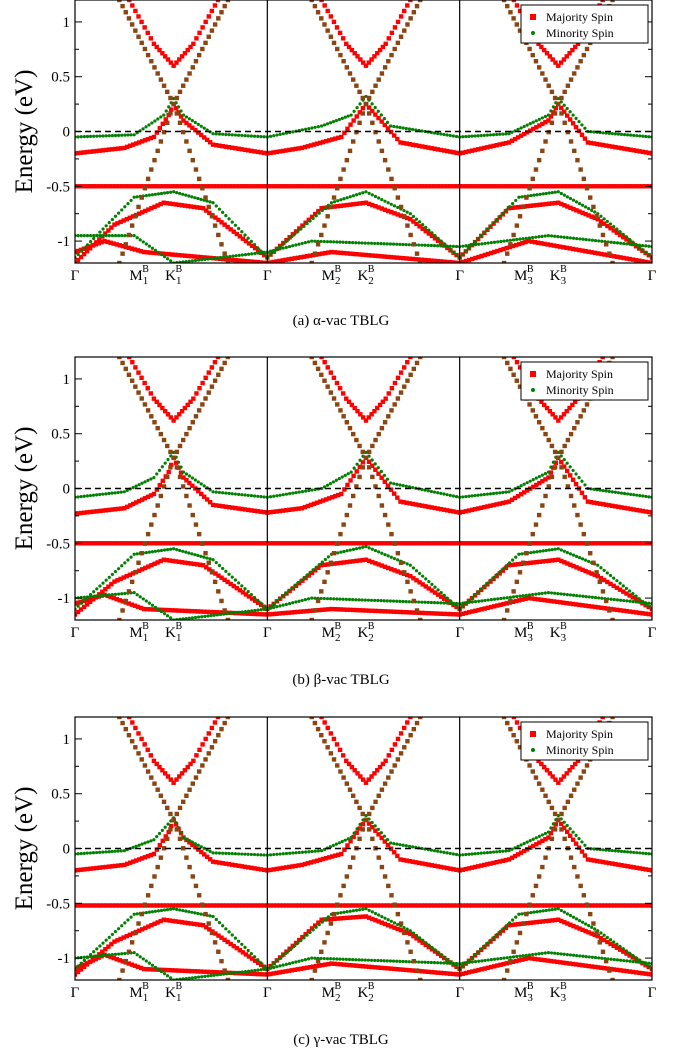 This screenshot has height=1053, width=683. I want to click on x-tick-label: Γ, so click(652, 276).